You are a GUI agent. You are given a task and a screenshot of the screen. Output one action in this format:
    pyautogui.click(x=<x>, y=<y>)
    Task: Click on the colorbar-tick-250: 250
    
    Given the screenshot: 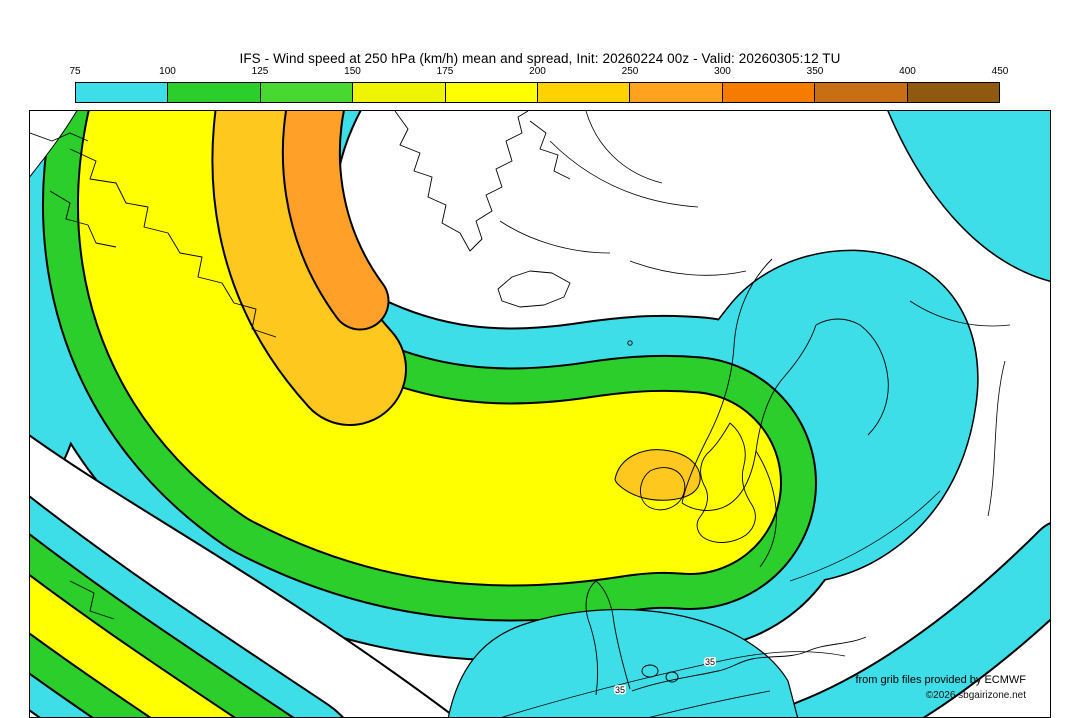 What is the action you would take?
    pyautogui.click(x=630, y=71)
    